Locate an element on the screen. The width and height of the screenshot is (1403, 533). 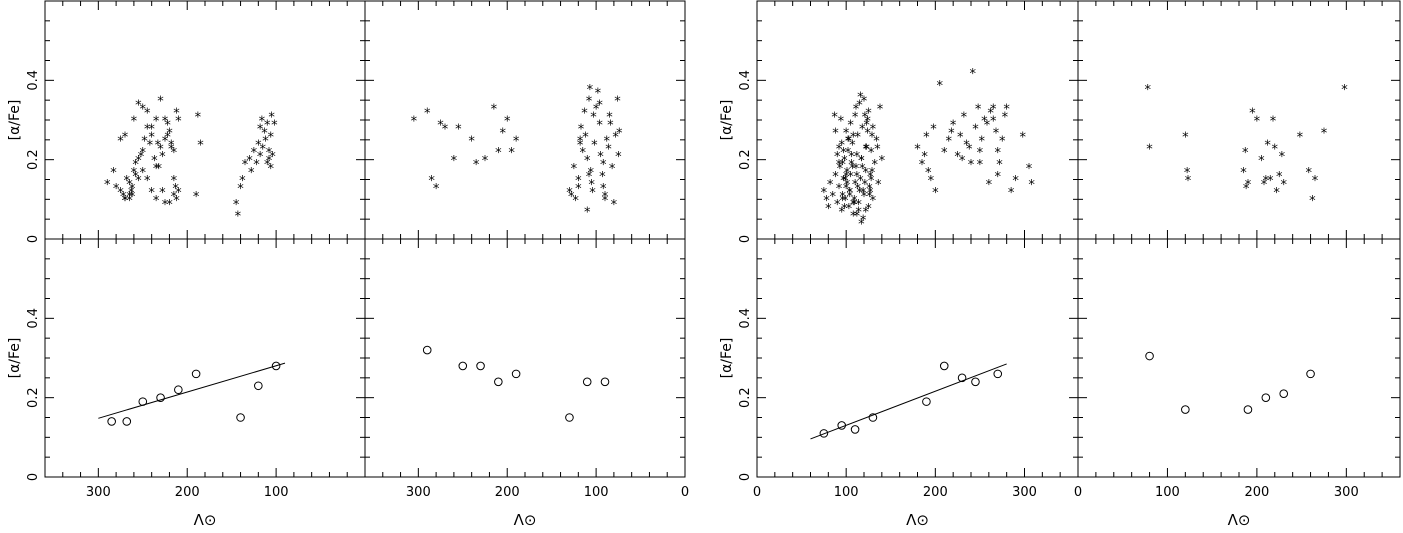
y-tick-label: 0 is located at coordinates (33, 477).